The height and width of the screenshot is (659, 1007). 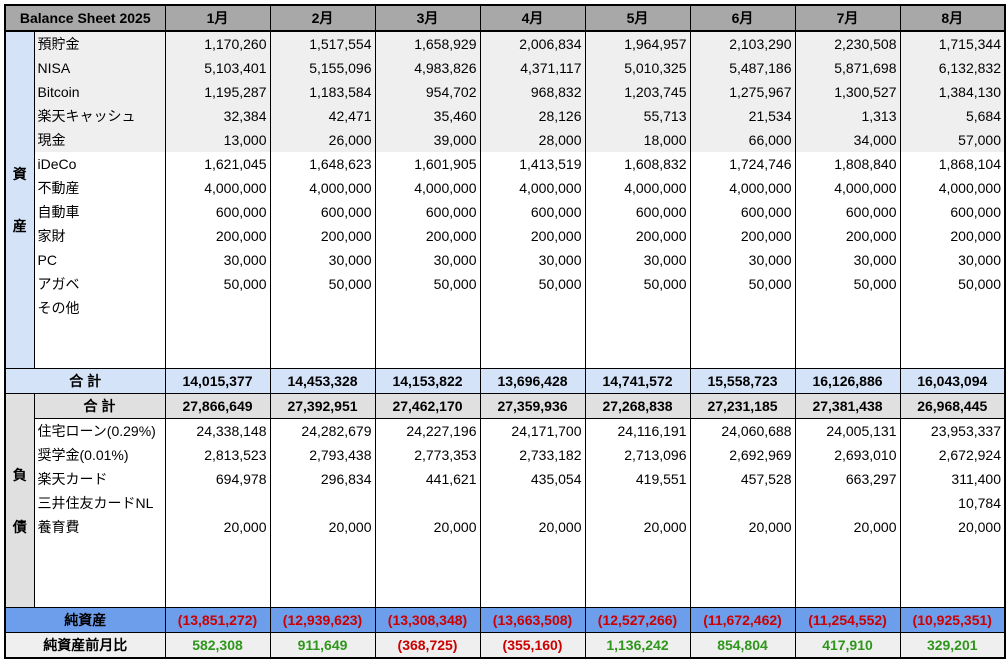 What do you see at coordinates (847, 430) in the screenshot?
I see `value-cell: 24,005,131` at bounding box center [847, 430].